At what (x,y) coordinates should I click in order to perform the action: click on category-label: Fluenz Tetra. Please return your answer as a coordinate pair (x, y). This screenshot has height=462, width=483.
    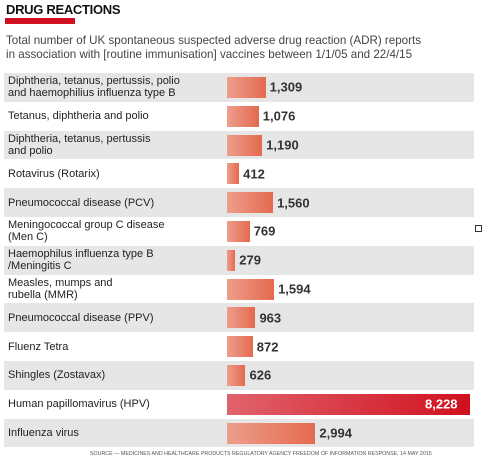
    Looking at the image, I should click on (38, 346).